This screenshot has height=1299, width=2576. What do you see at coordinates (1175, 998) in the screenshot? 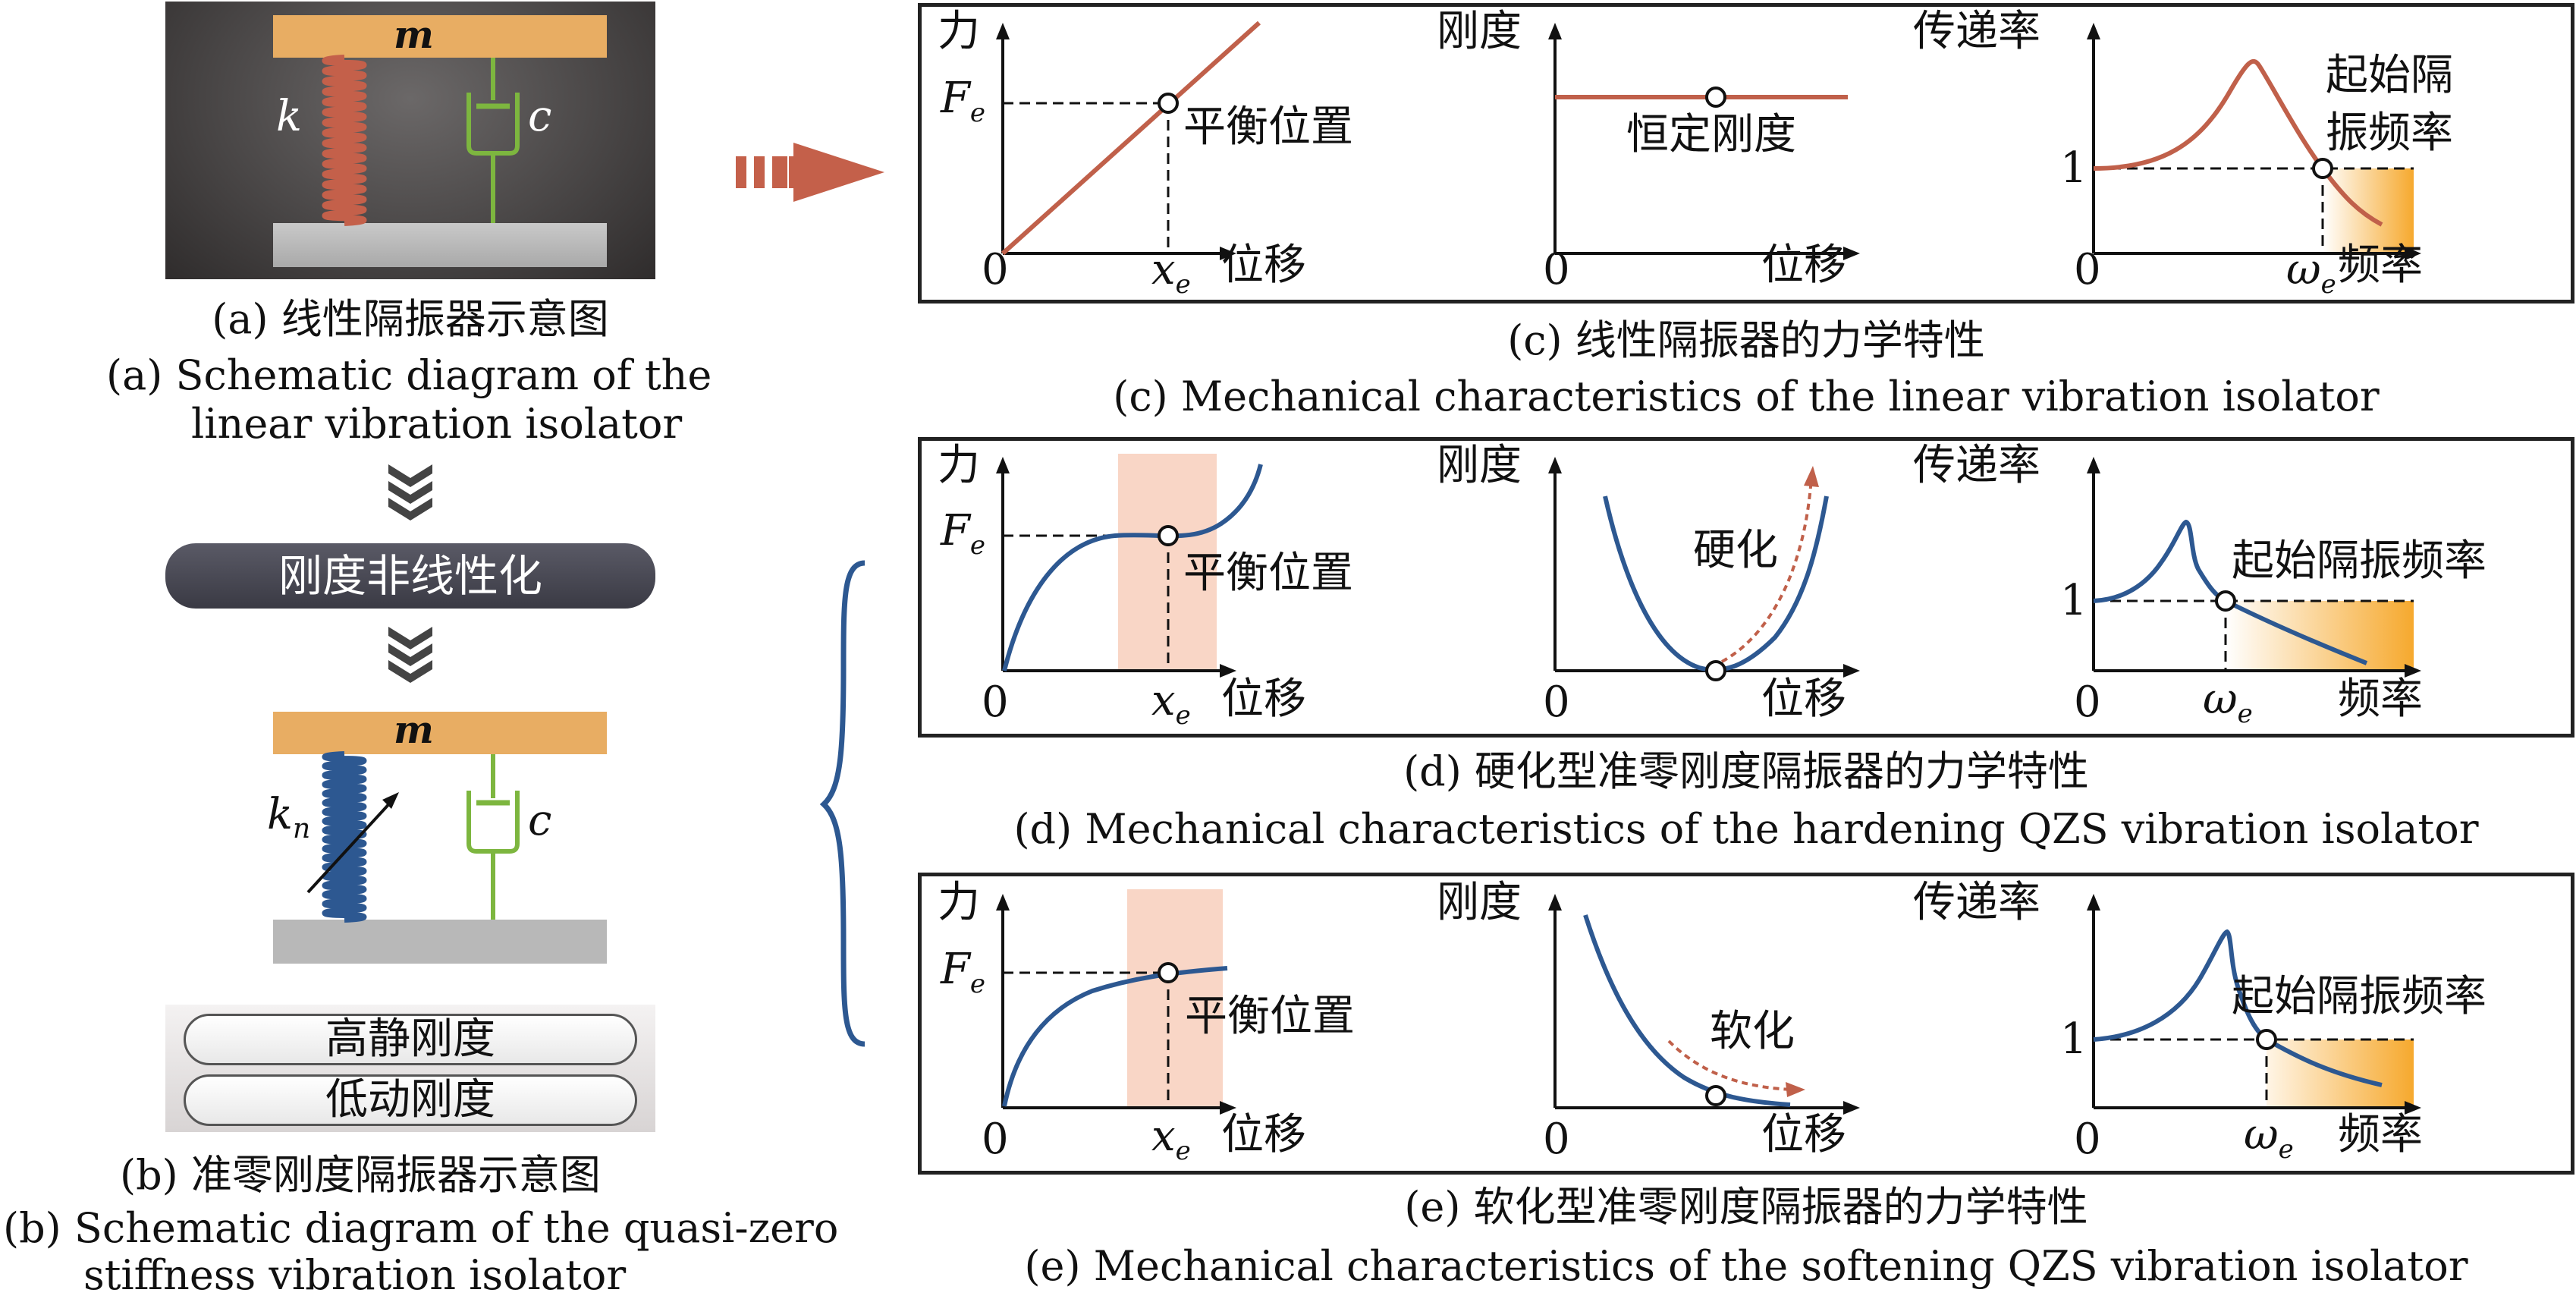
I see `qzs-region` at bounding box center [1175, 998].